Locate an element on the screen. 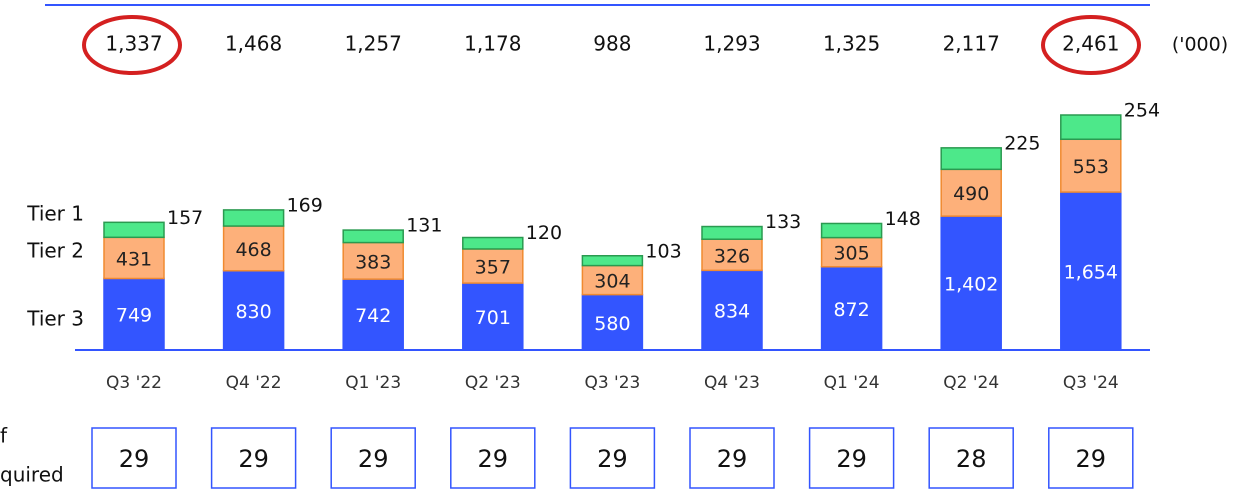  data-label: 1,402 is located at coordinates (971, 285).